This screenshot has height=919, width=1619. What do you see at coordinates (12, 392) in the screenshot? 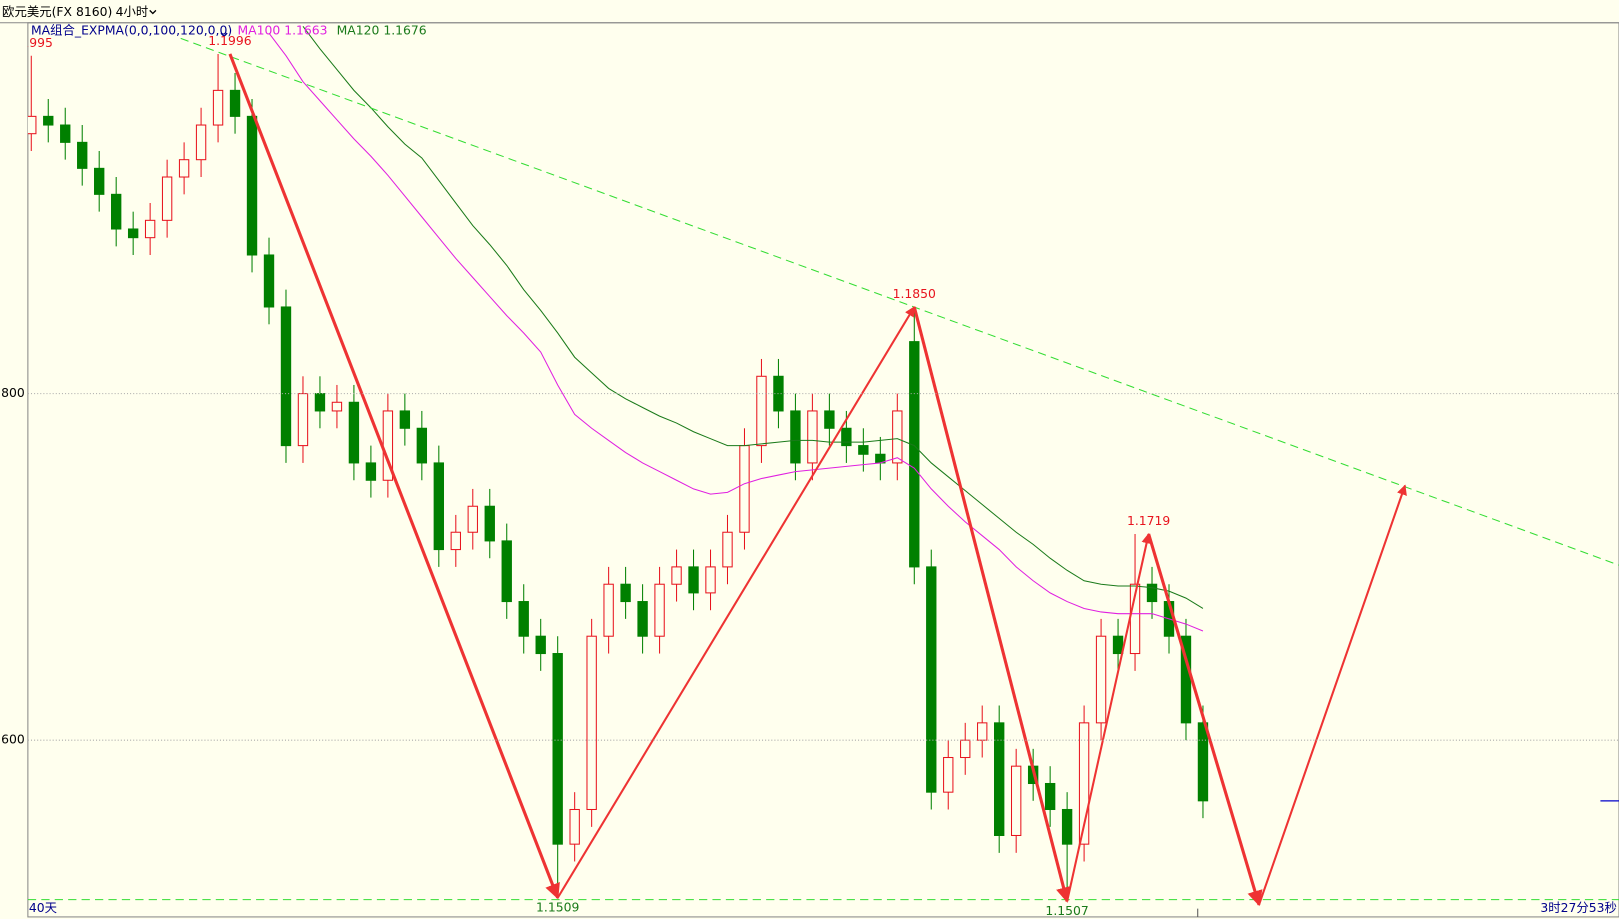
I see `y-tick-label: 1.1800` at bounding box center [12, 392].